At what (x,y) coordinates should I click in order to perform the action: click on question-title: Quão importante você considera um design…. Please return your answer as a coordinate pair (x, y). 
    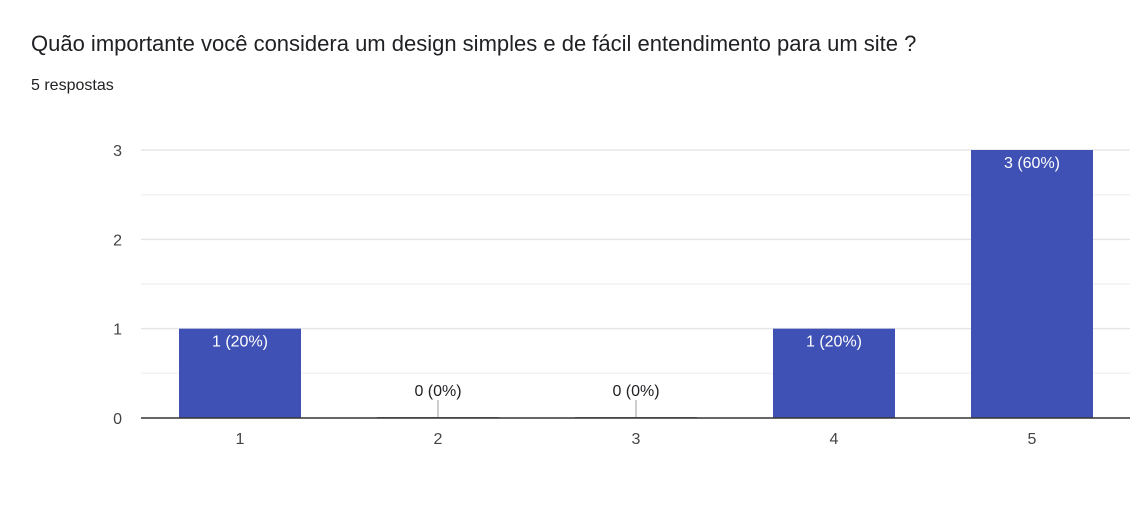
    Looking at the image, I should click on (474, 43).